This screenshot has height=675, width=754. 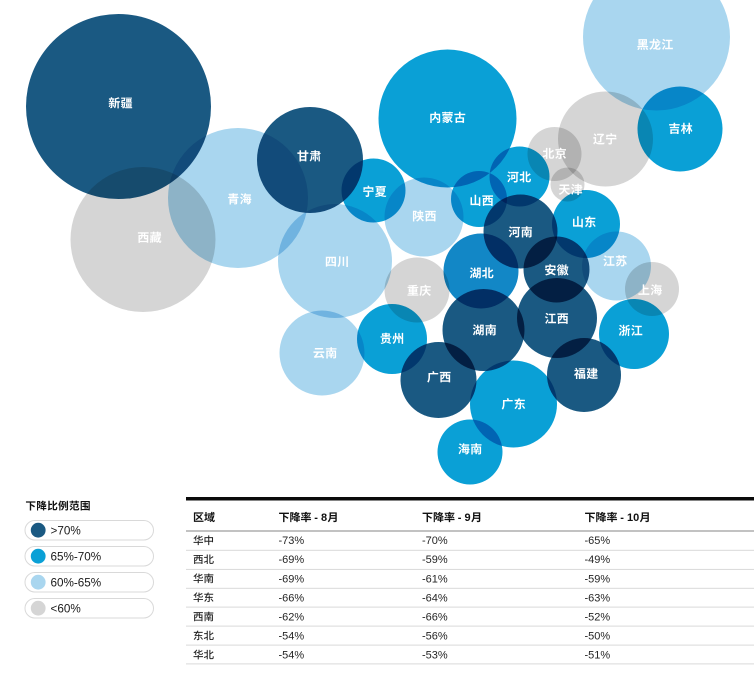 I want to click on svg-text: -50%, so click(x=598, y=636).